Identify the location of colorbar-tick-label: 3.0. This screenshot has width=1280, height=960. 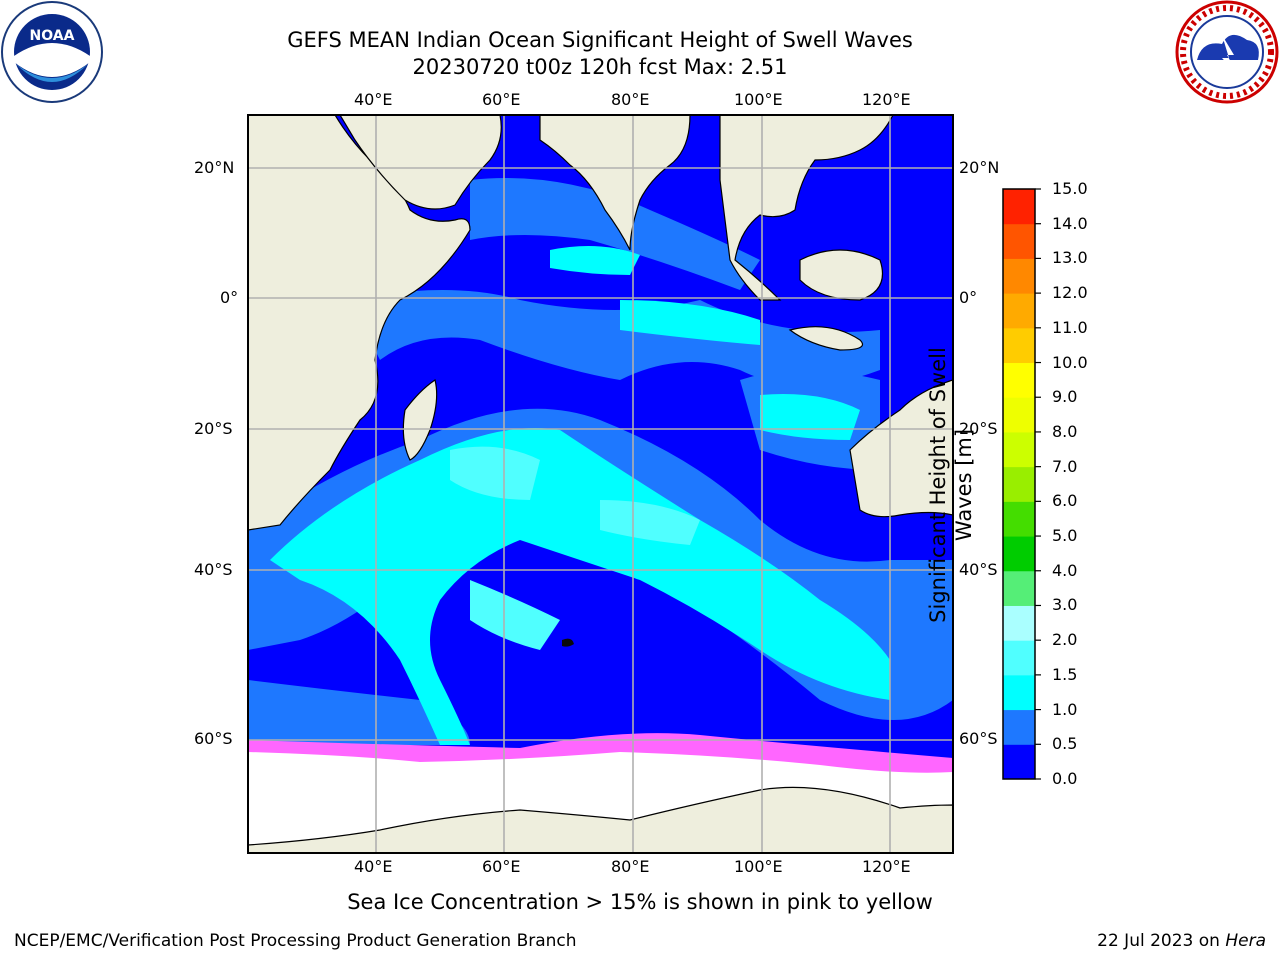
(1065, 605).